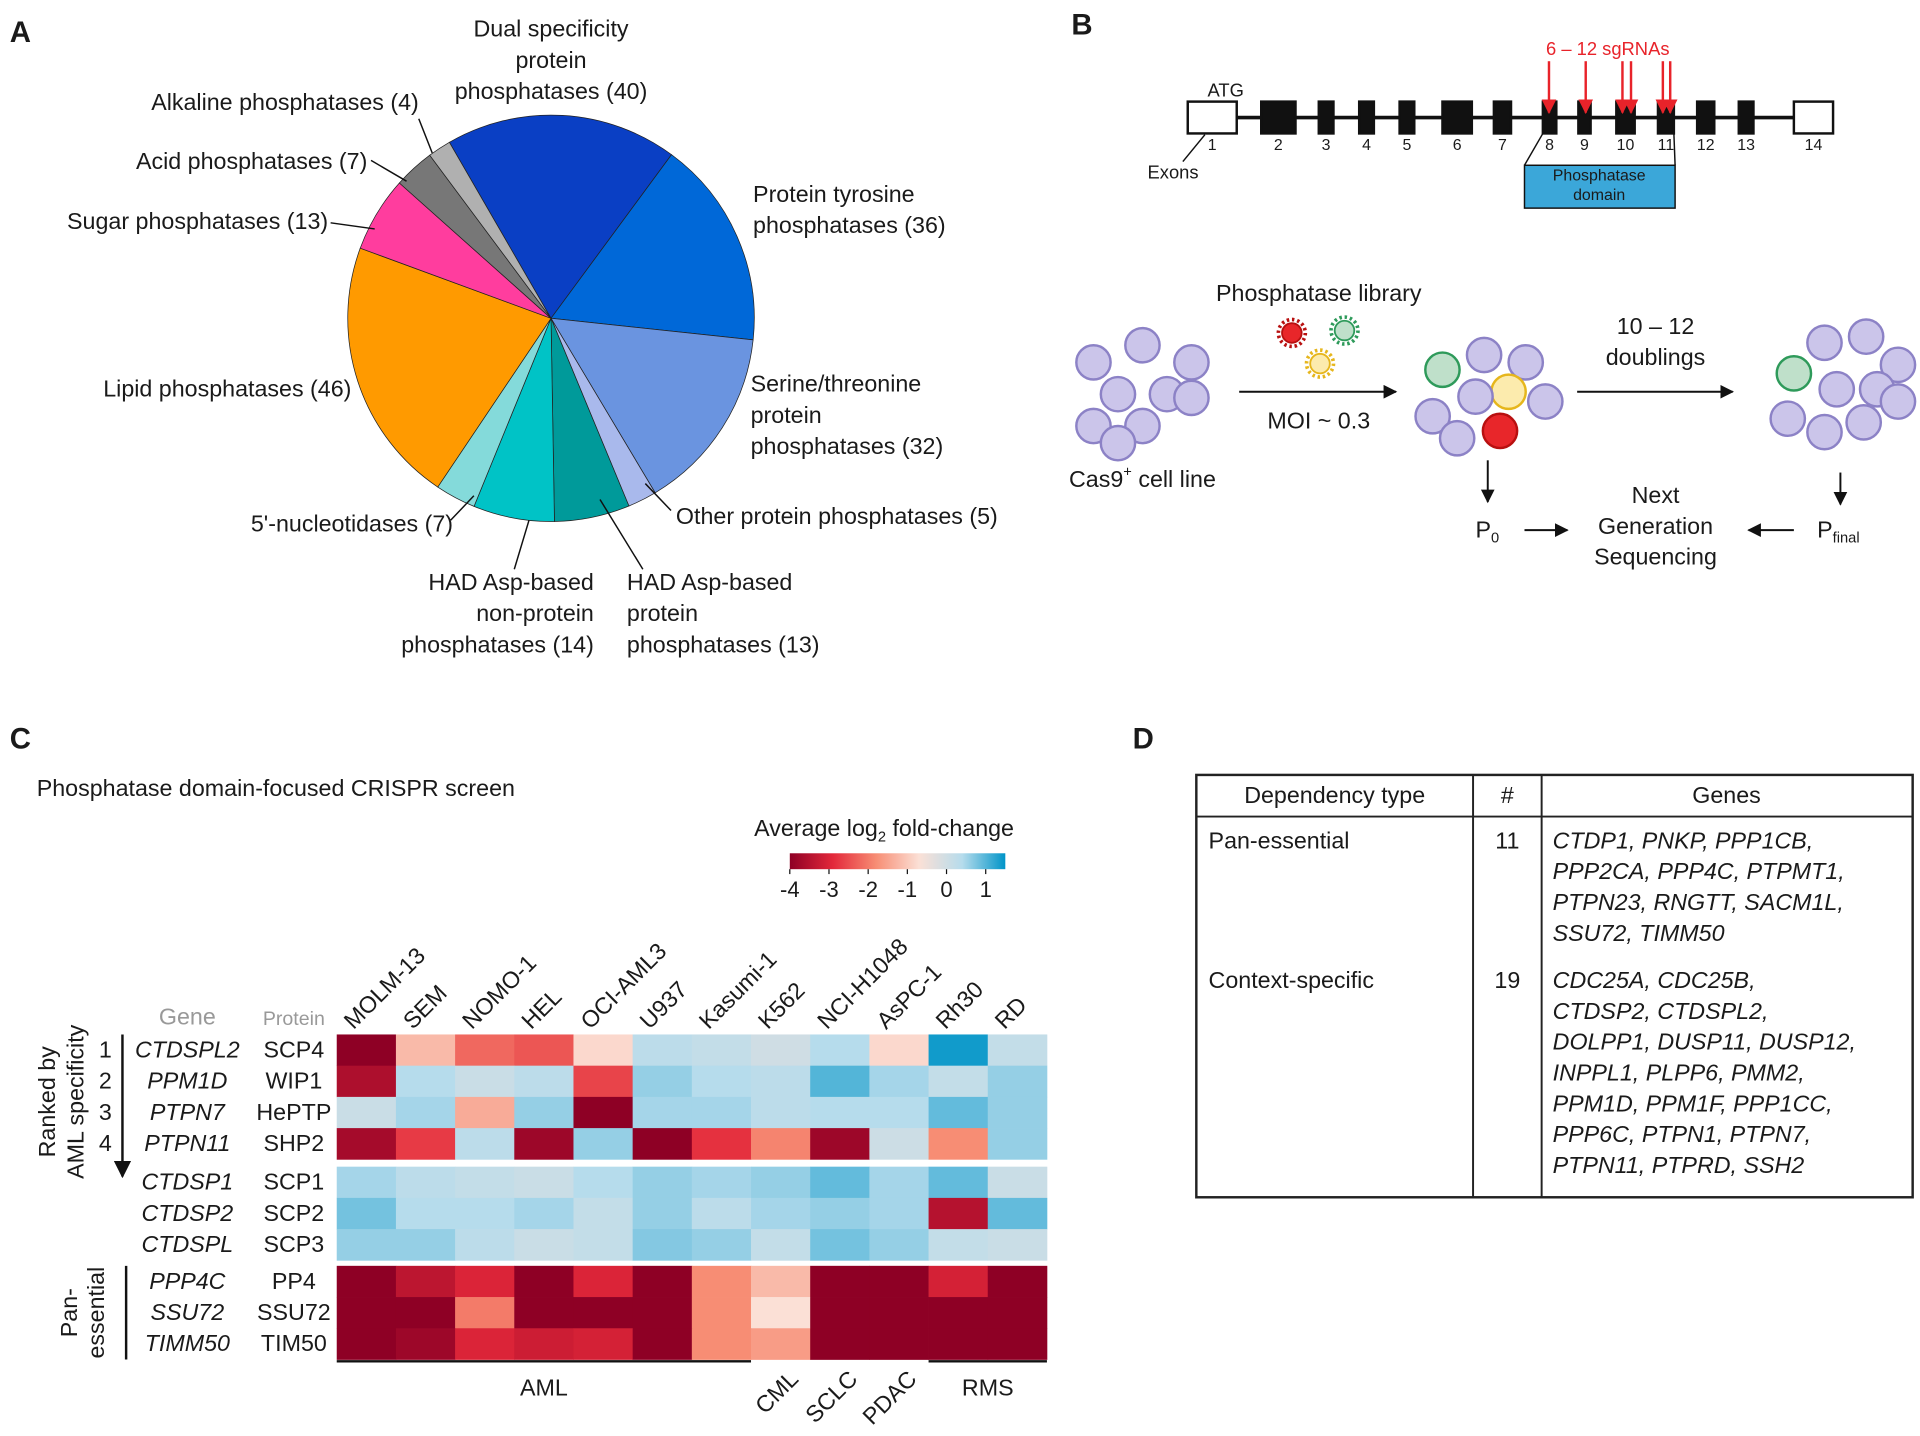 This screenshot has height=1436, width=1920. I want to click on virus, so click(1320, 363).